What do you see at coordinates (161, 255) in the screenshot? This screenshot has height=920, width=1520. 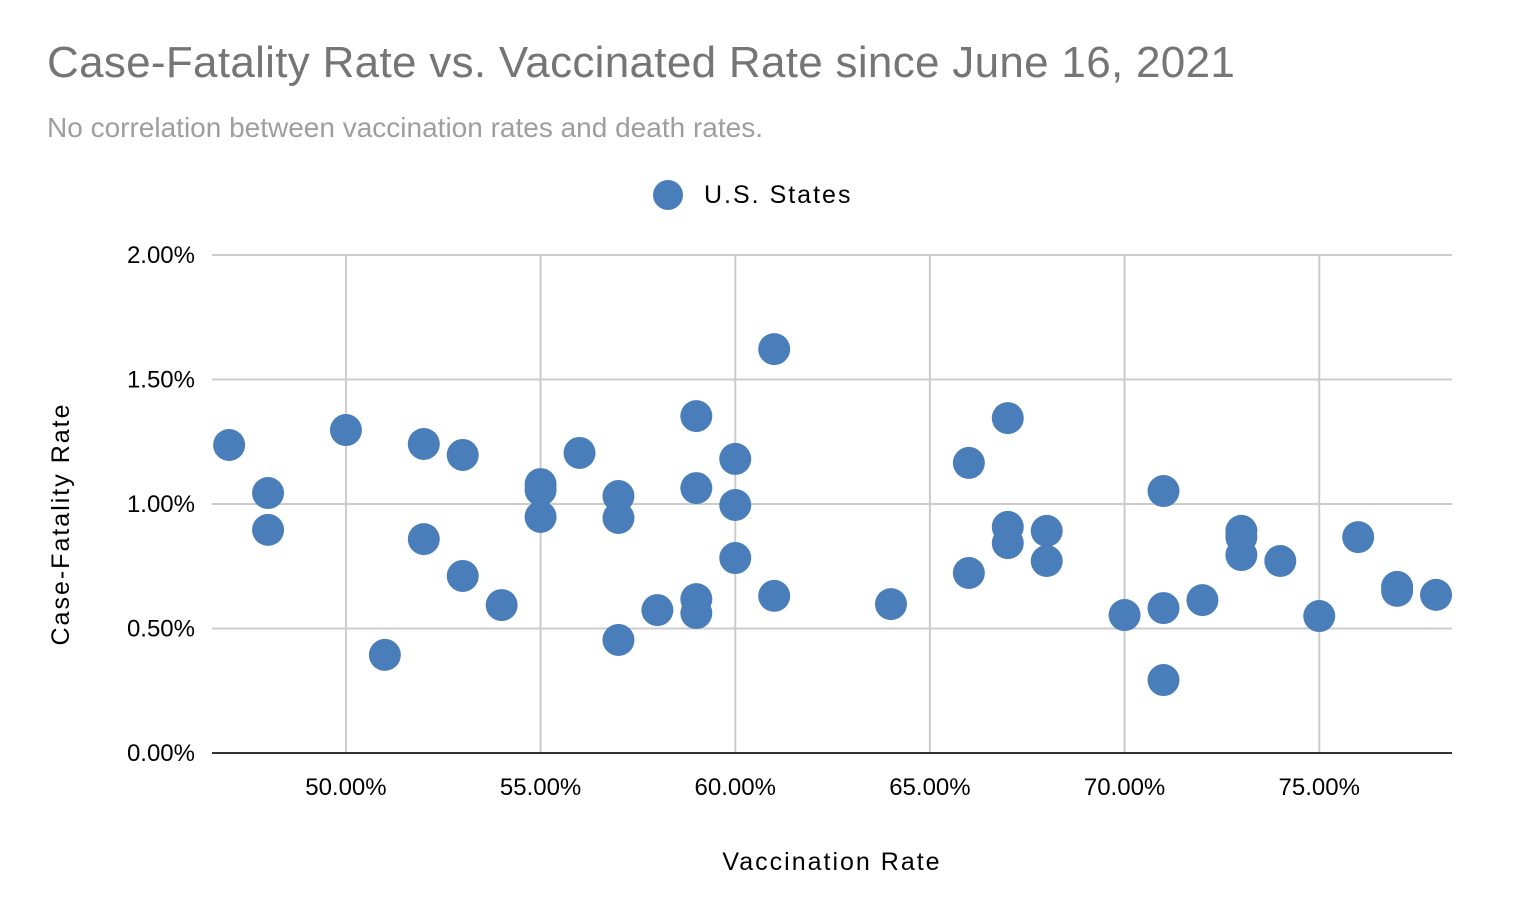 I see `y-tick-label: 2.00%` at bounding box center [161, 255].